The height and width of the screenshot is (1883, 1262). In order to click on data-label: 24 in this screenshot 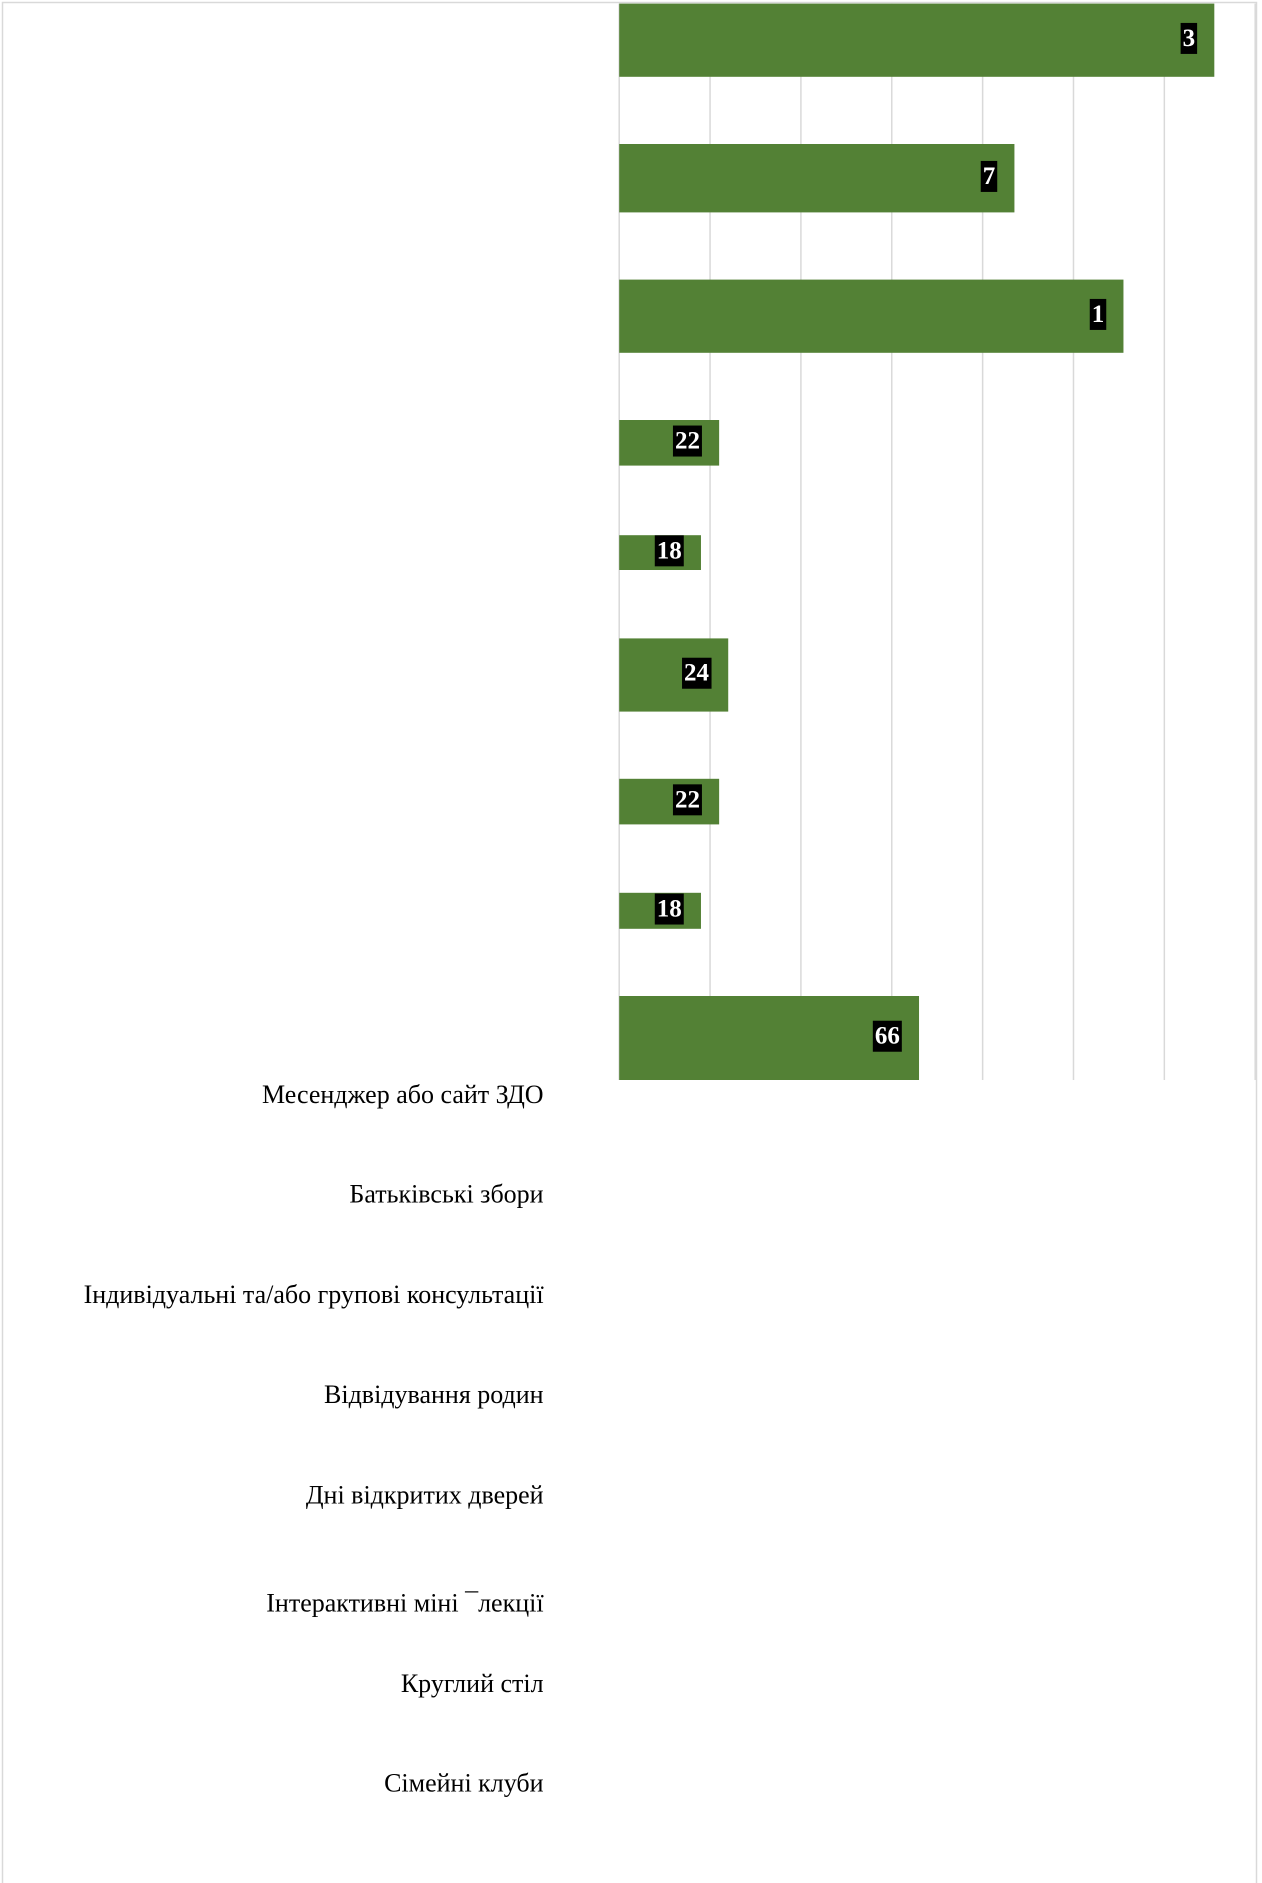, I will do `click(697, 673)`.